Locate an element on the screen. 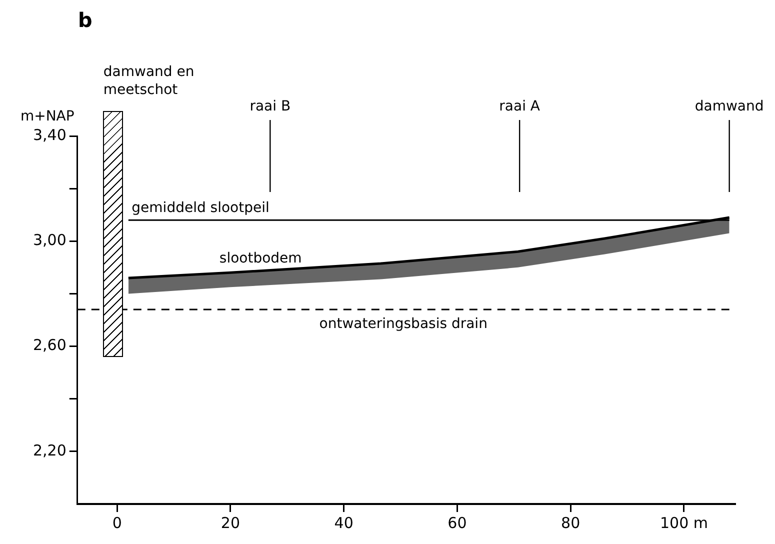 This screenshot has width=775, height=544. chart-title: b is located at coordinates (85, 20).